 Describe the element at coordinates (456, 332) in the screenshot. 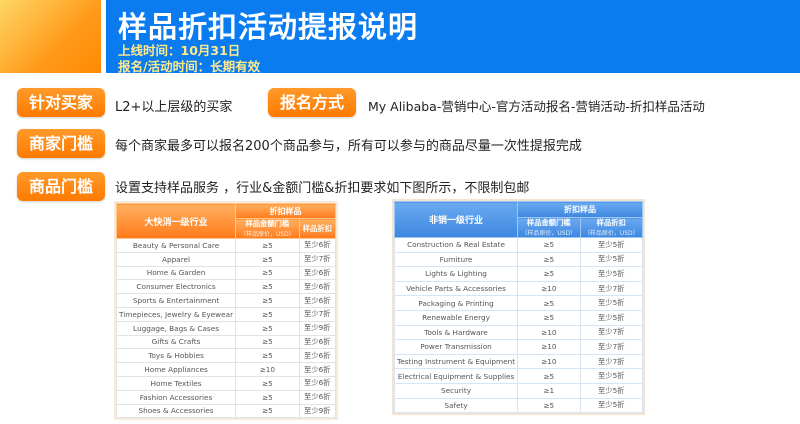

I see `industry-cell: Tools & Hardware` at that location.